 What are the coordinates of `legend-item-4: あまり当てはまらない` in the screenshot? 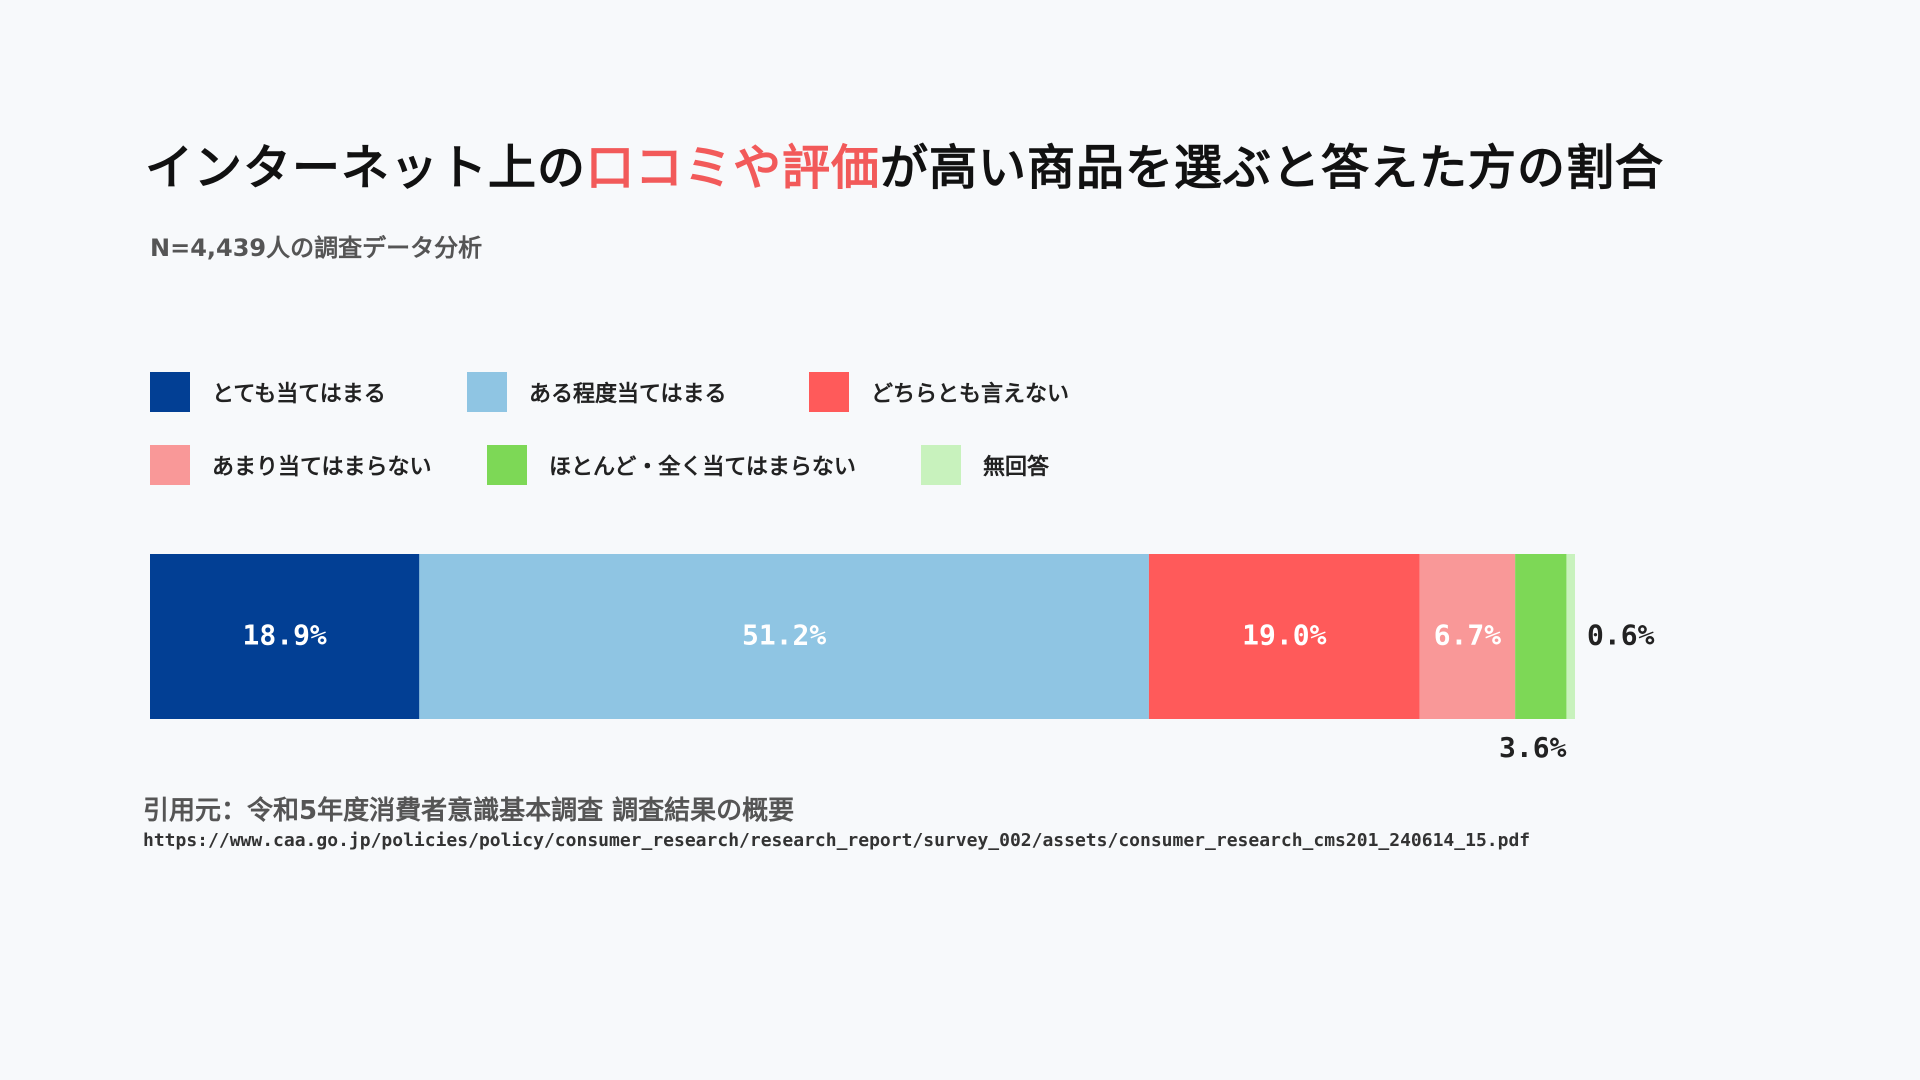 It's located at (291, 465).